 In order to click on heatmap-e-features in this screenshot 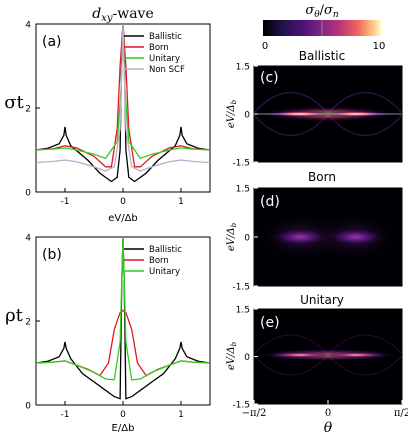, I will do `click(328, 355)`.